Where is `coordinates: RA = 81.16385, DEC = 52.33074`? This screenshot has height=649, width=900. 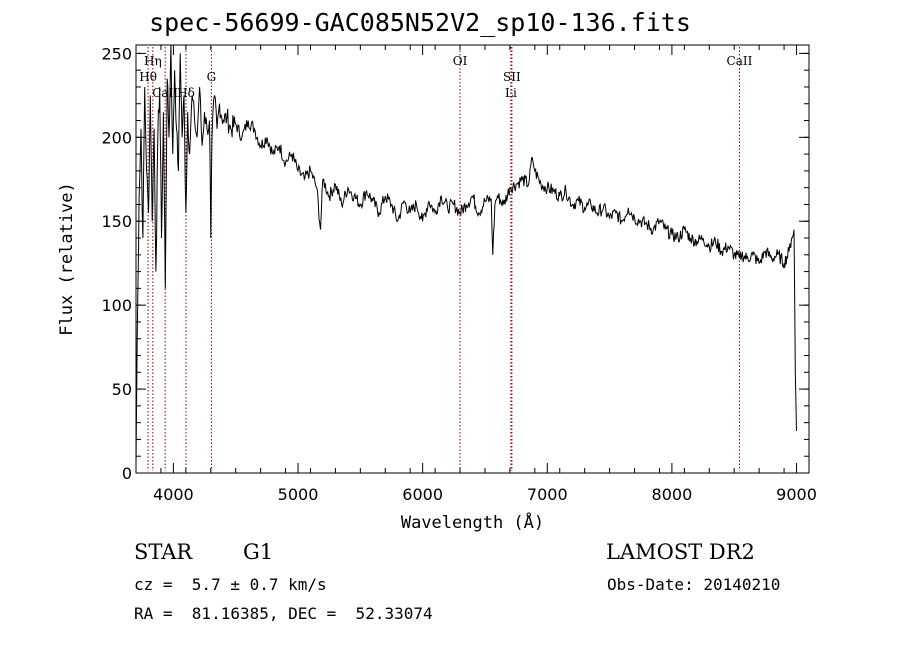 coordinates: RA = 81.16385, DEC = 52.33074 is located at coordinates (283, 613).